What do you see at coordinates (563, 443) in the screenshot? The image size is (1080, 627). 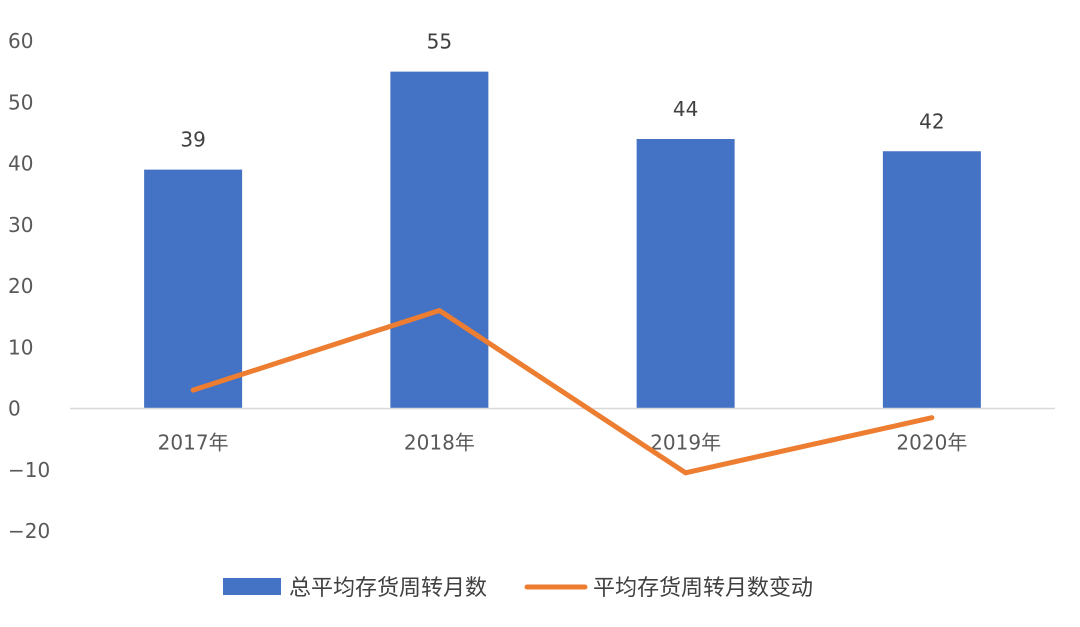 I see `x-axis: 2017年 2018年 2019年 2020年` at bounding box center [563, 443].